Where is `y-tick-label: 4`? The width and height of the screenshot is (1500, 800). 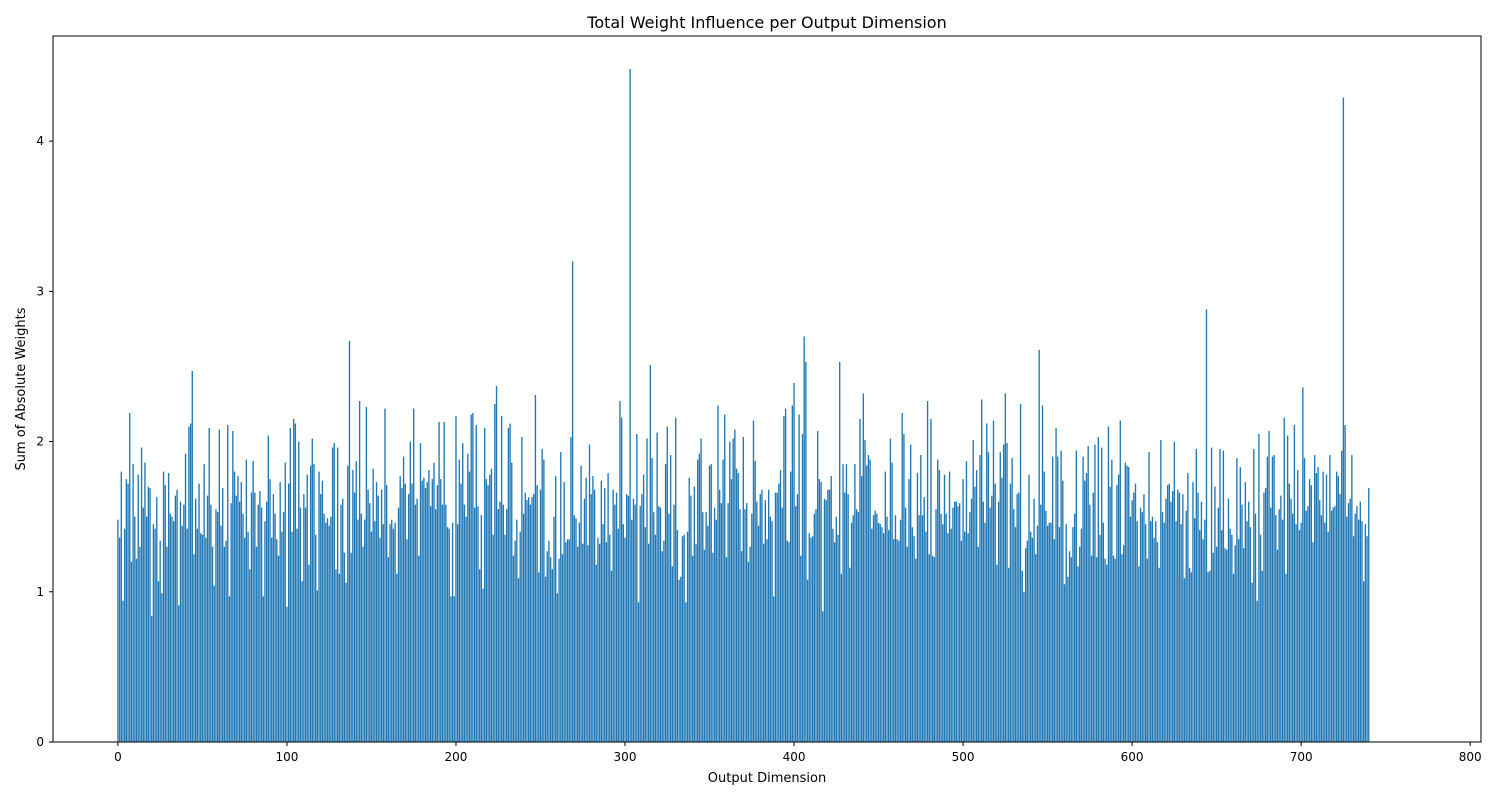
y-tick-label: 4 is located at coordinates (40, 141).